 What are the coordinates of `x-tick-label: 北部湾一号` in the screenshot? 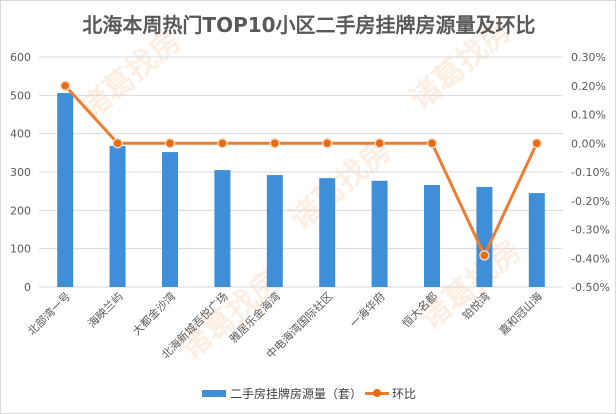 It's located at (49, 313).